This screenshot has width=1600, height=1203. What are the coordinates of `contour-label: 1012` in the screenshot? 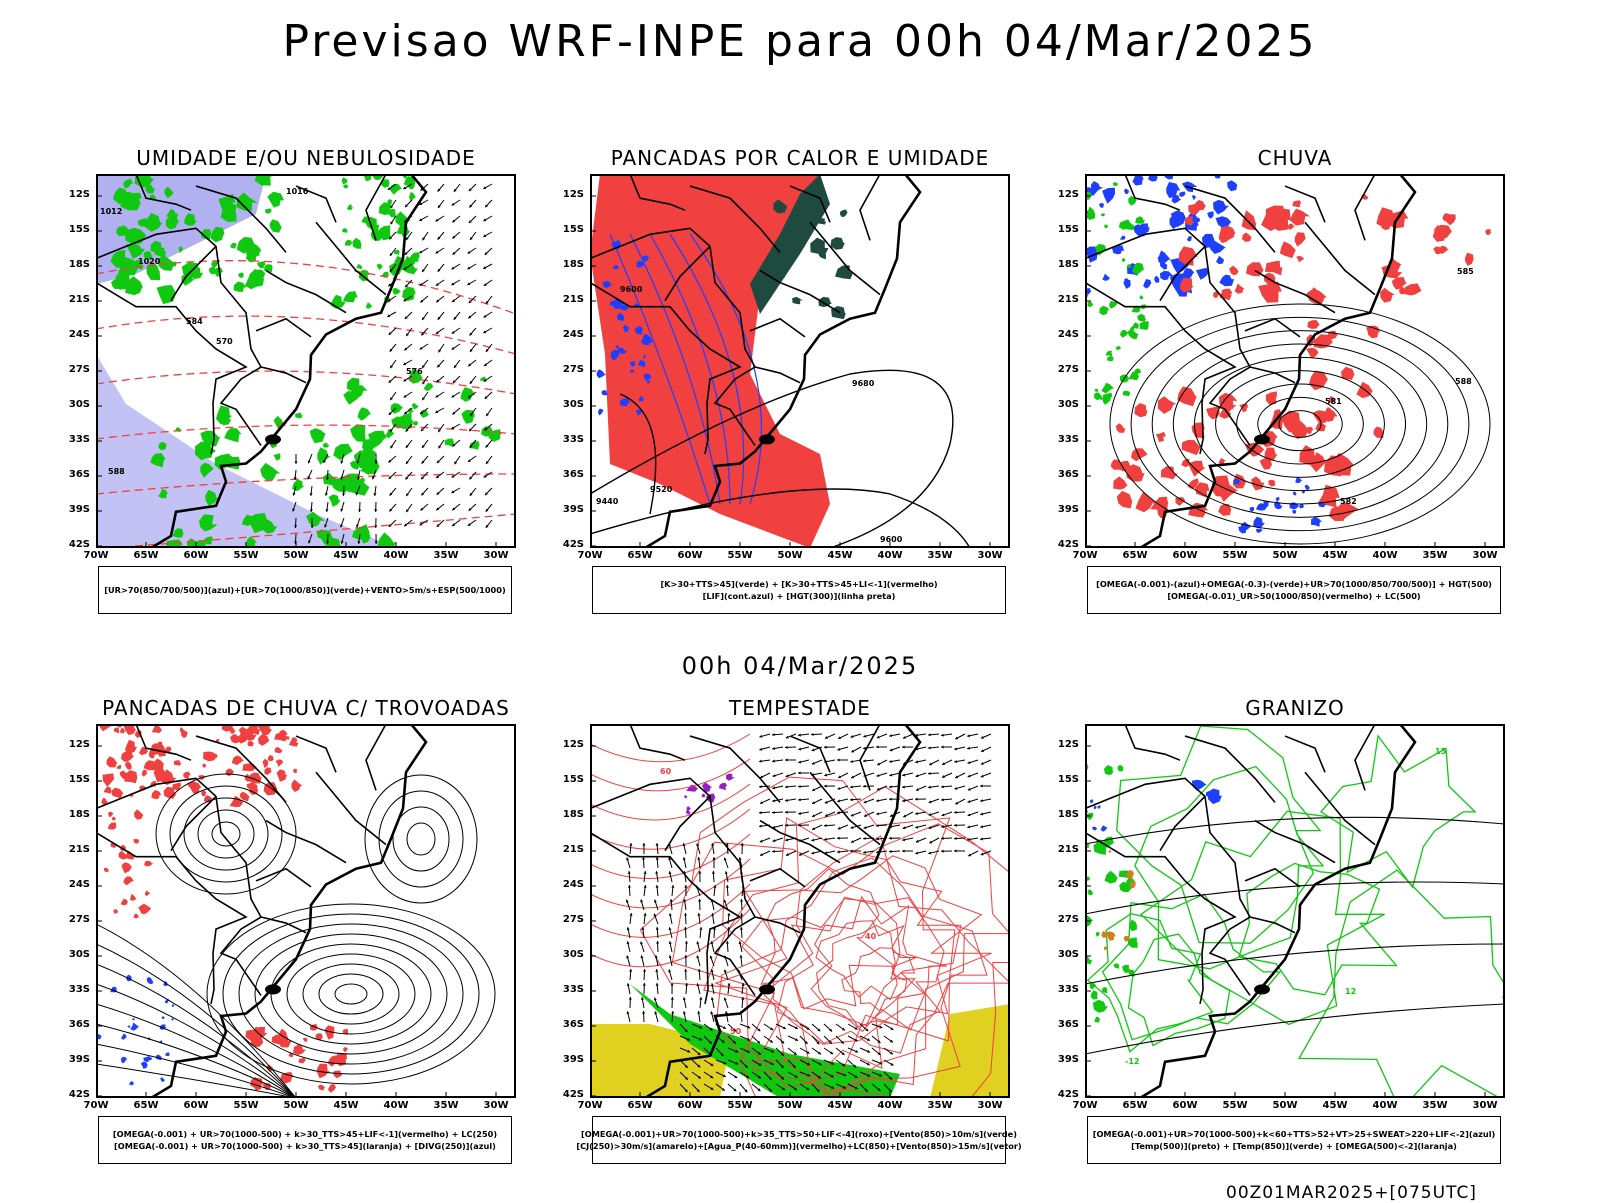 It's located at (111, 211).